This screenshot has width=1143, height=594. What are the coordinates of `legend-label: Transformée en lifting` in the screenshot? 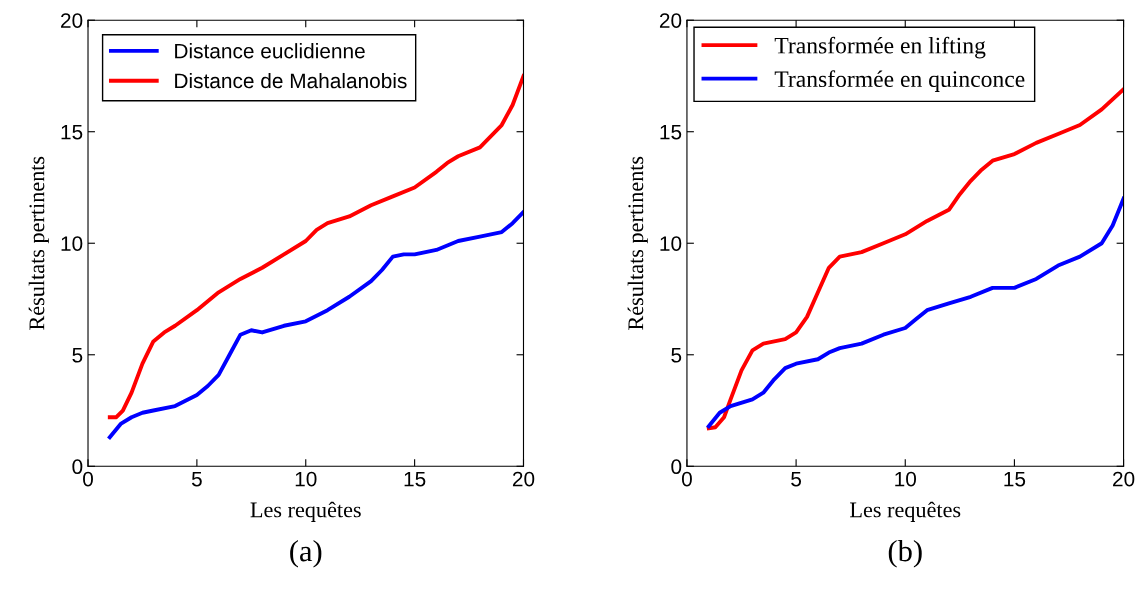 It's located at (880, 47).